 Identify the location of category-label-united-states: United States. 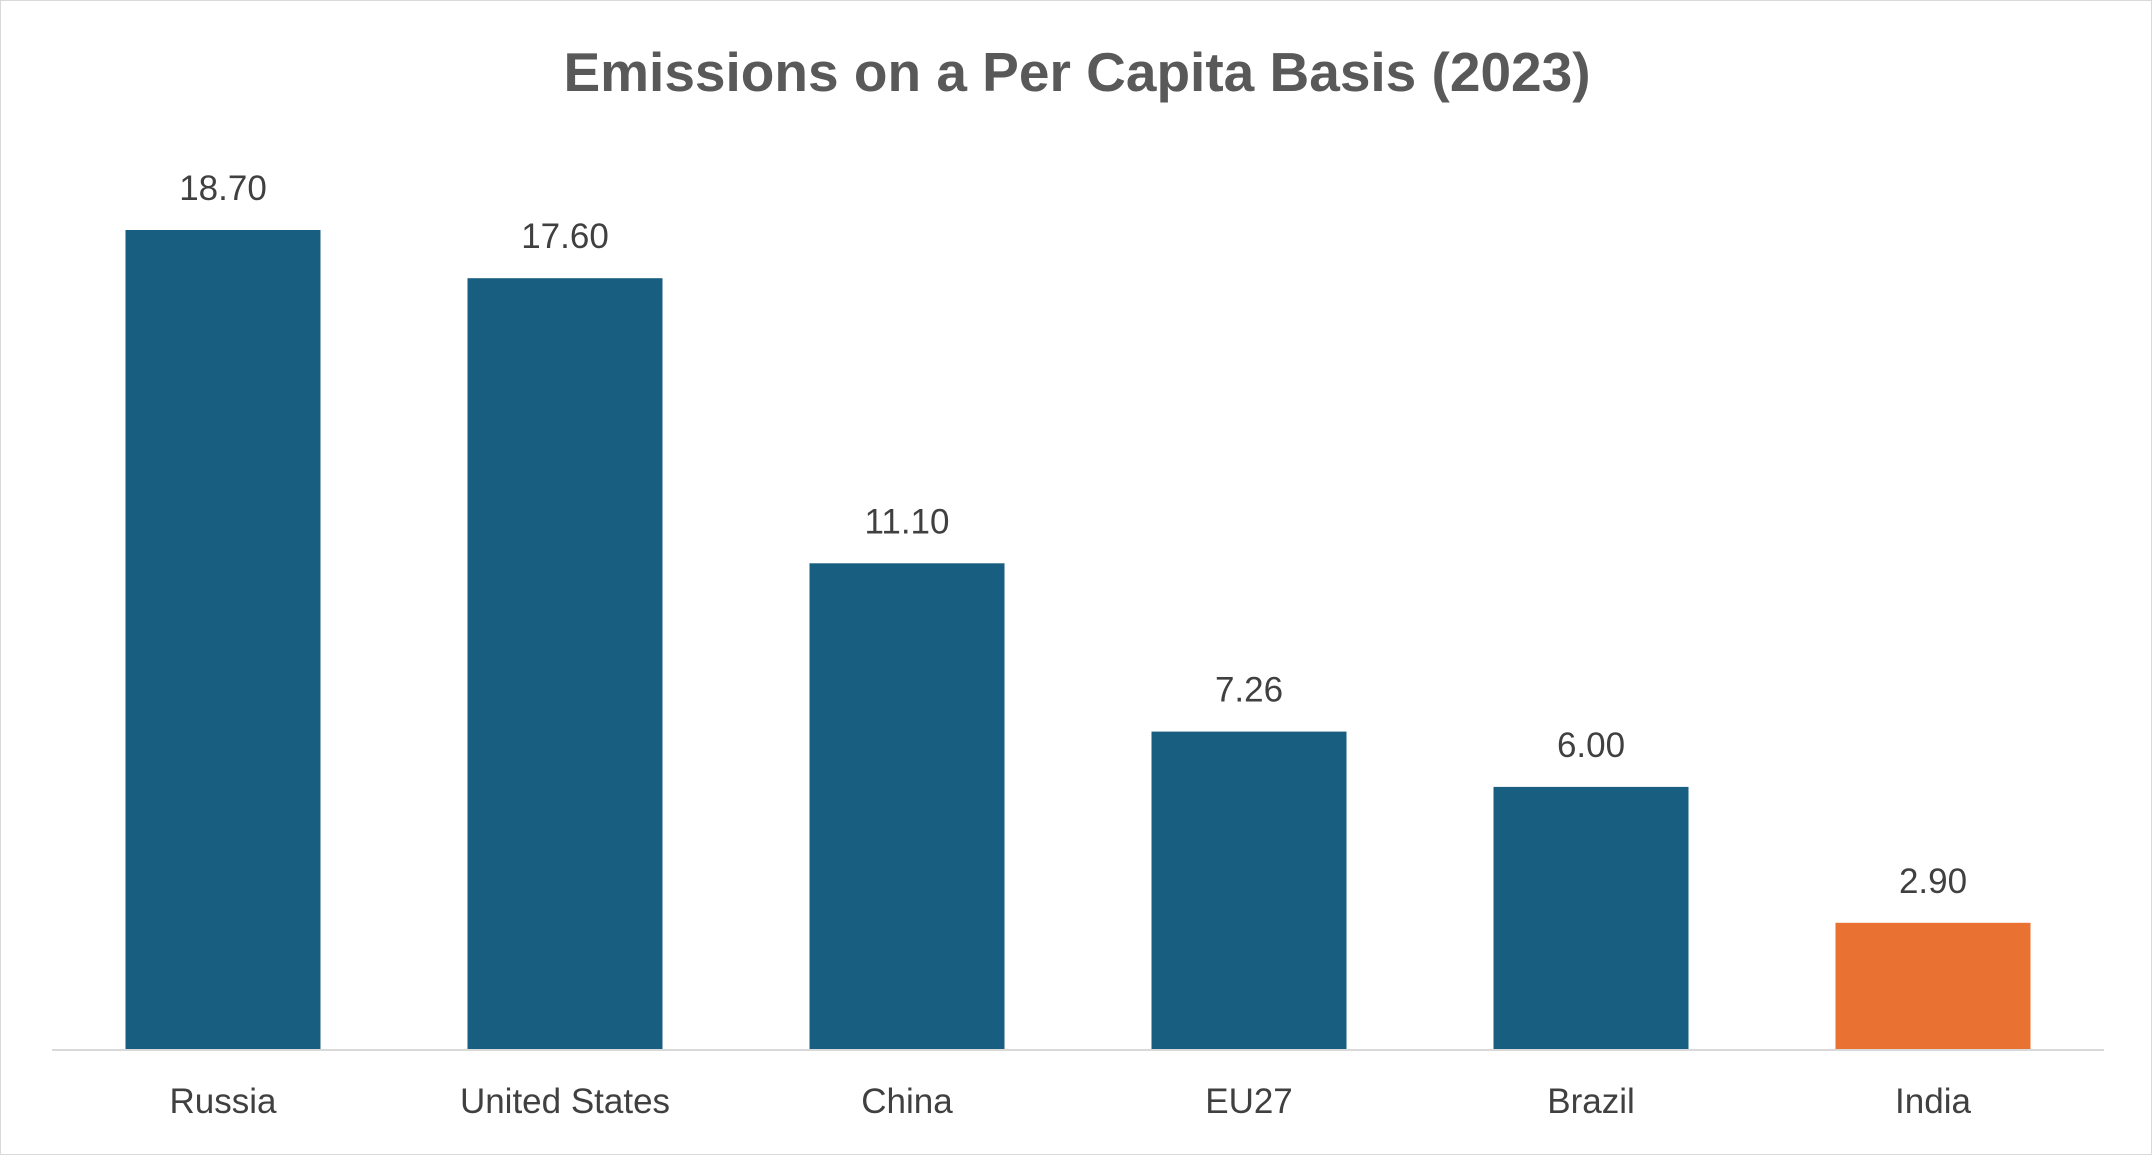
(565, 1101).